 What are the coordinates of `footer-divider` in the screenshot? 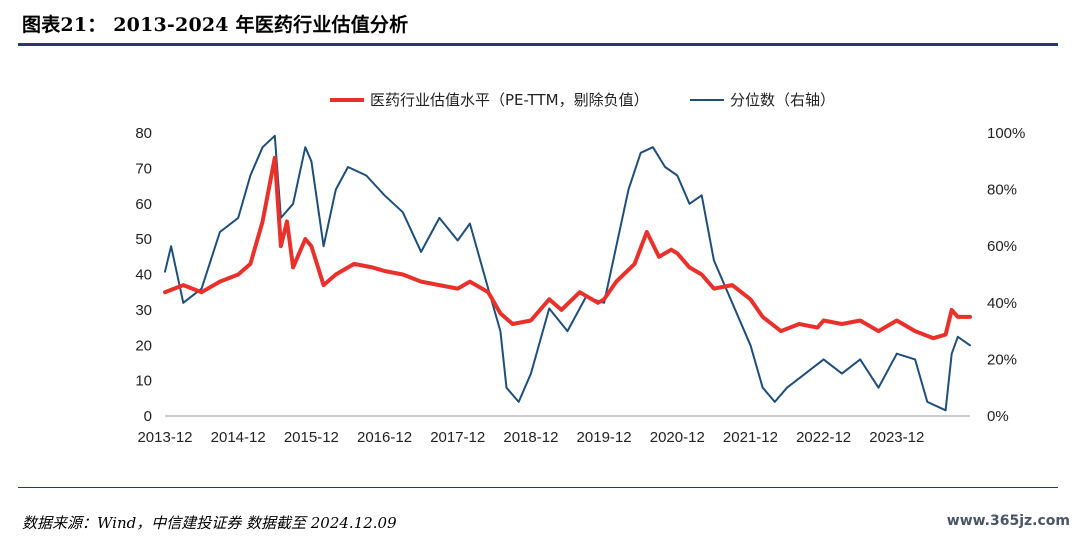 It's located at (538, 487).